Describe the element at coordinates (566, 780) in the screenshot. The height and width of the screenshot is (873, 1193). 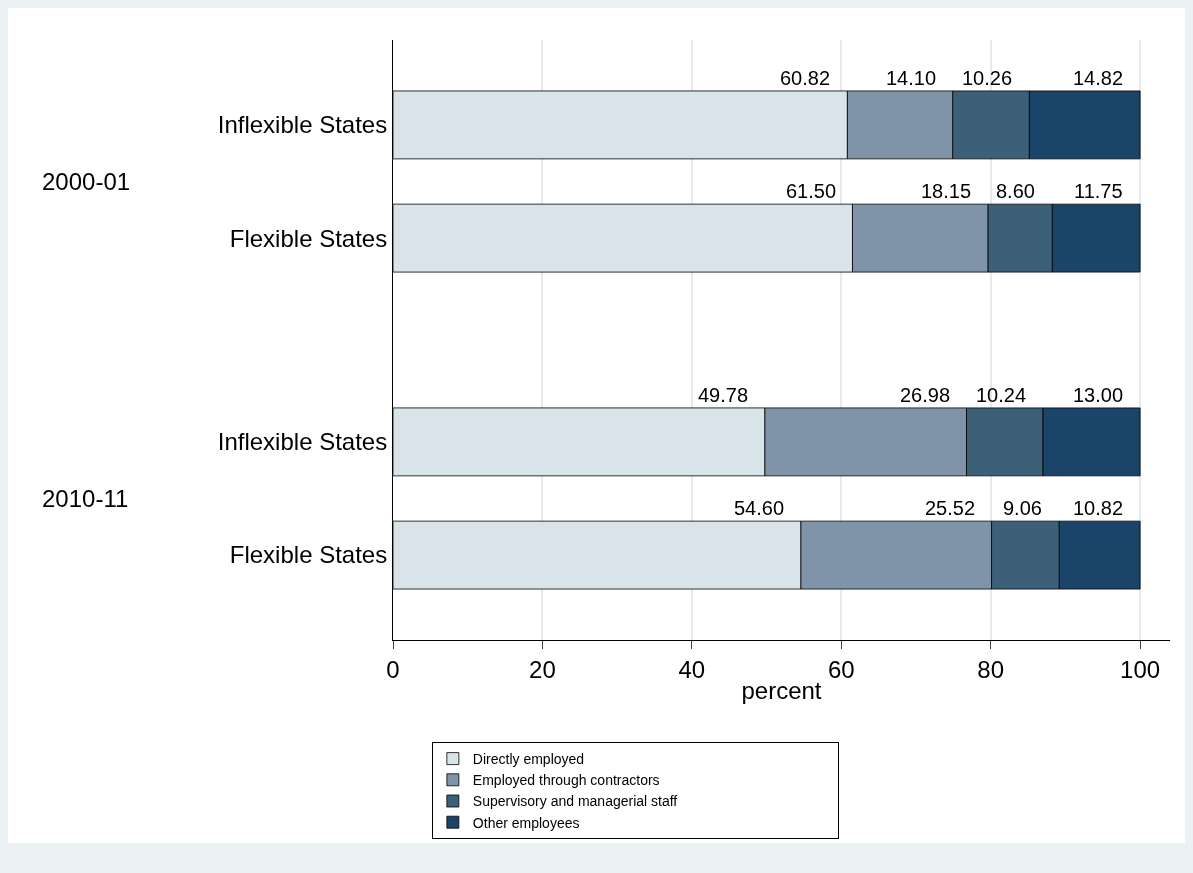
I see `legend-label: Employed through contractors` at that location.